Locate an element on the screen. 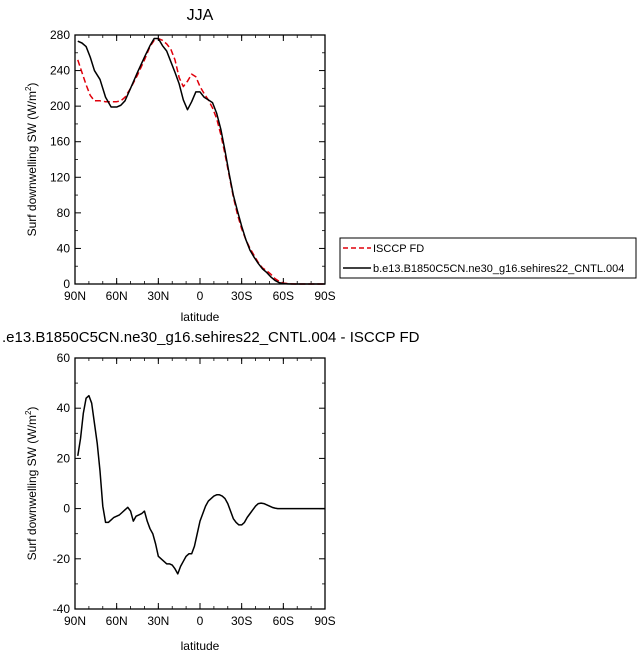 The image size is (641, 655). top-y-tick-label: 120 is located at coordinates (60, 177).